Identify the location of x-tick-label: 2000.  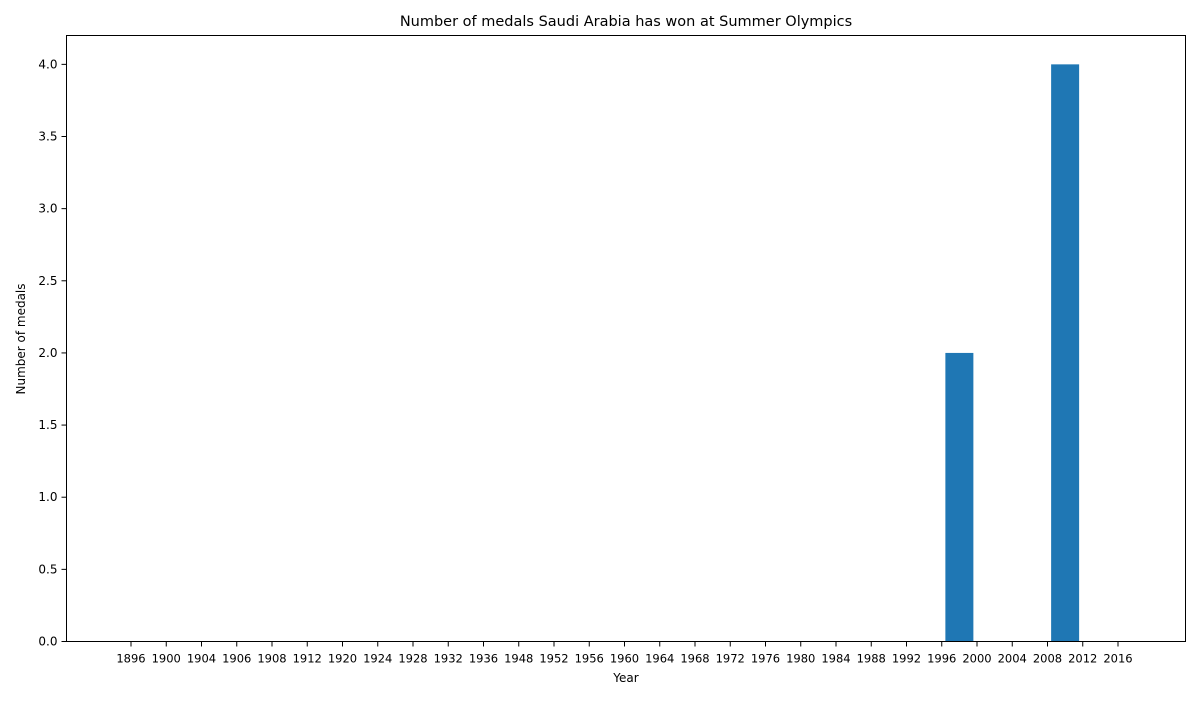
(976, 659).